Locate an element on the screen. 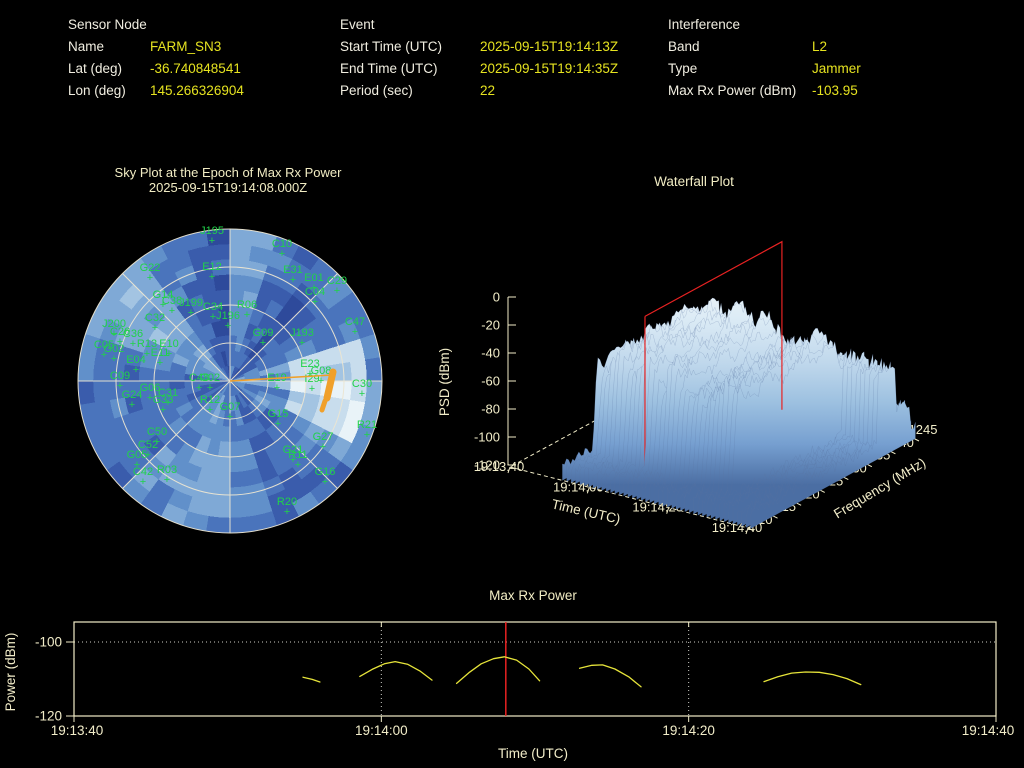 Image resolution: width=1024 pixels, height=768 pixels. event-period-row: Period (sec) 22 is located at coordinates (479, 91).